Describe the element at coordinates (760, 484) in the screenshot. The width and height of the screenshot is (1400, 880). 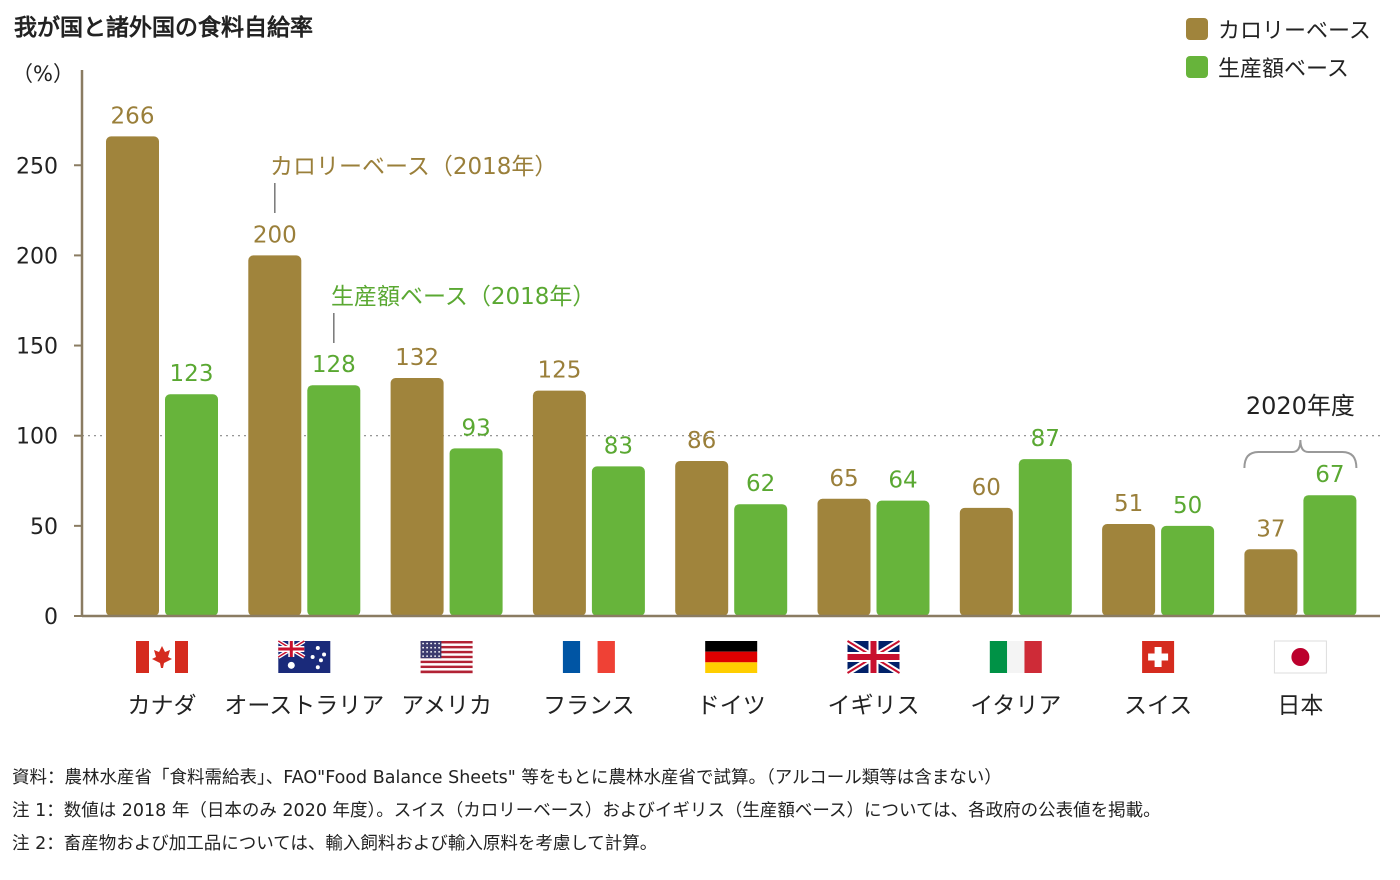
I see `data-label-production: 62` at that location.